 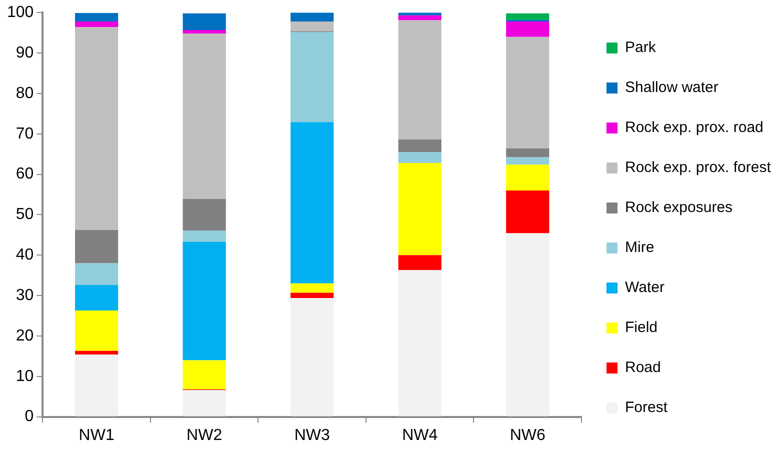 I want to click on y-tick-label: 30, so click(x=25, y=295).